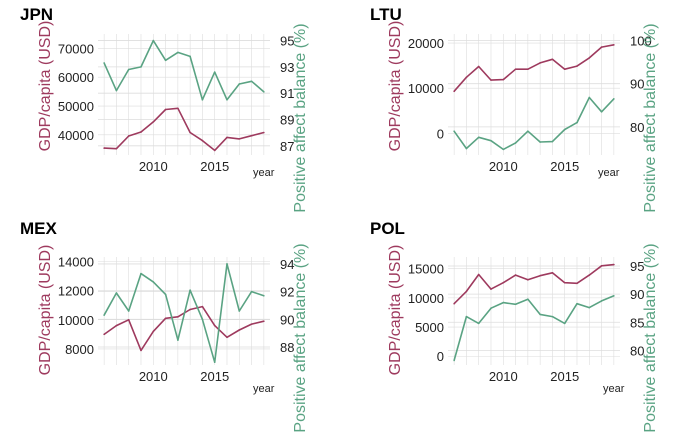 The image size is (700, 437). I want to click on panel-title: MEX, so click(39, 228).